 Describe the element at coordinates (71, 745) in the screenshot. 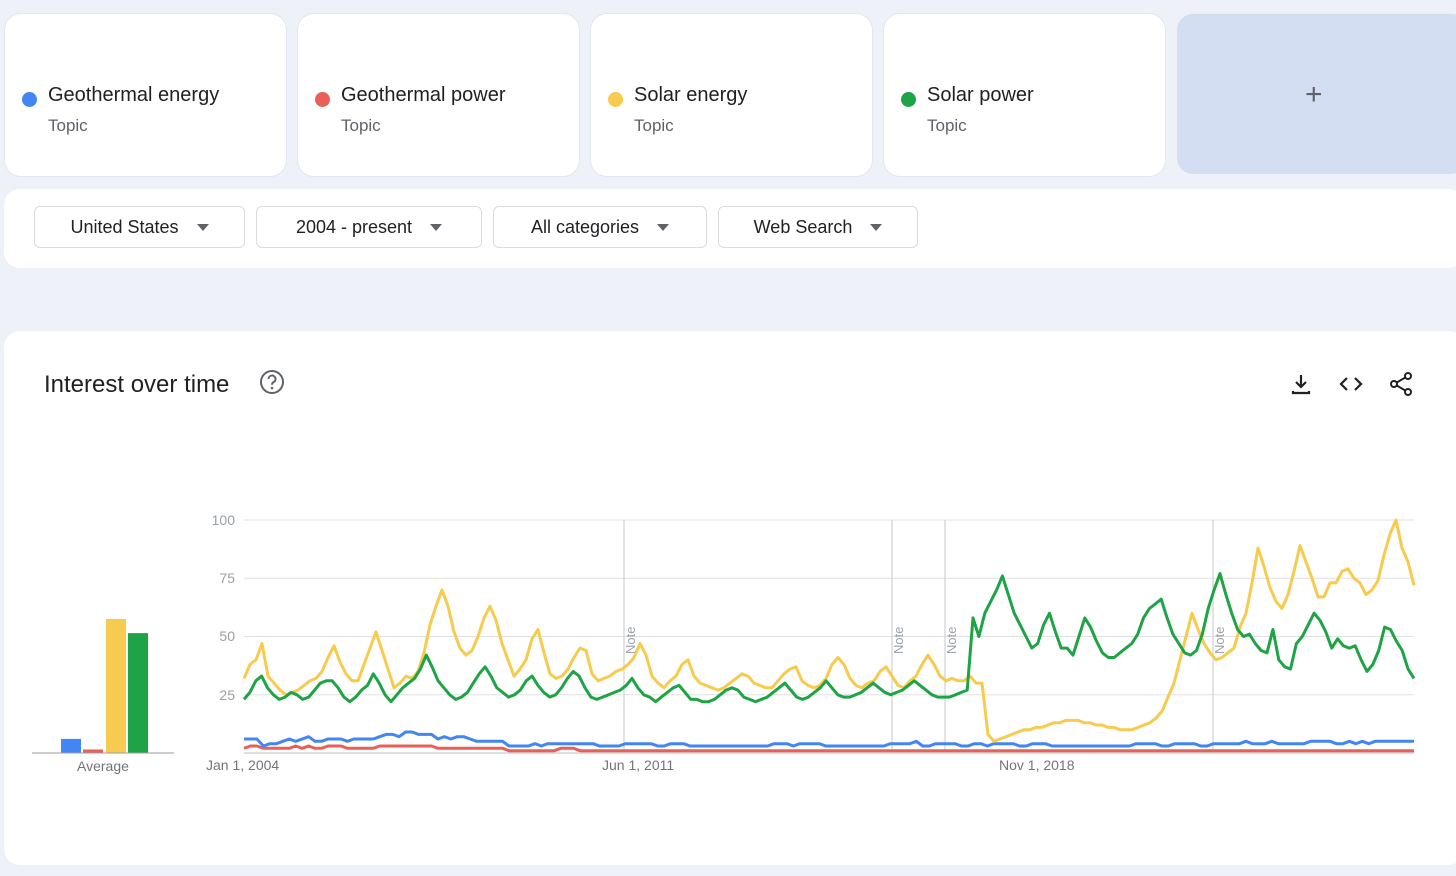

I see `average-bar-geothermal-energy` at that location.